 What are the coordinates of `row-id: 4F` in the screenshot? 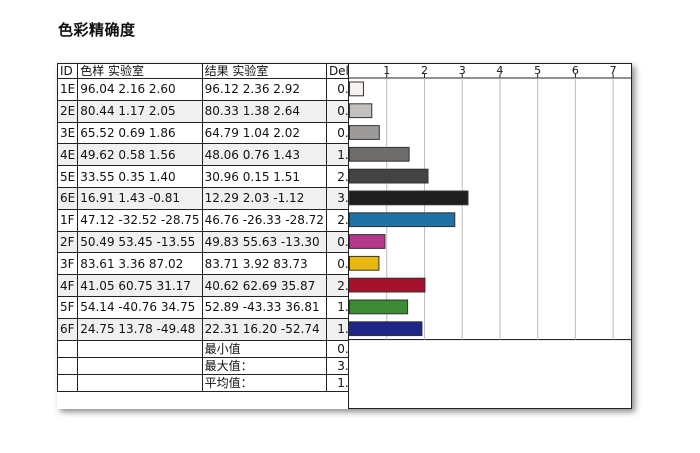 It's located at (67, 285).